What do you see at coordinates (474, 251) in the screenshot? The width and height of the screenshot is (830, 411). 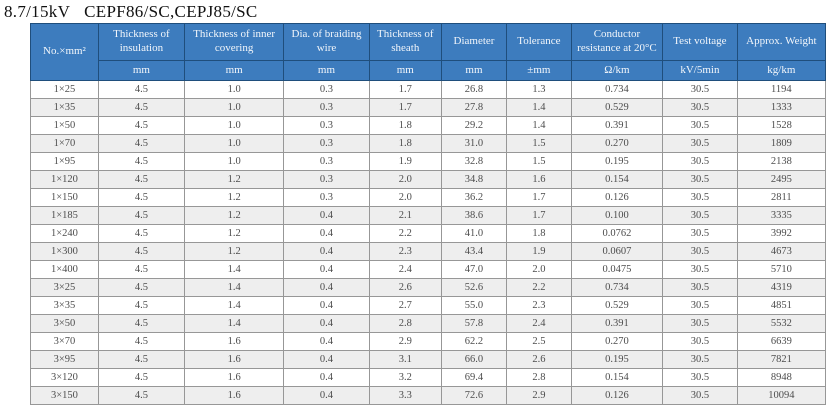 I see `cell-diameter: 43.4` at bounding box center [474, 251].